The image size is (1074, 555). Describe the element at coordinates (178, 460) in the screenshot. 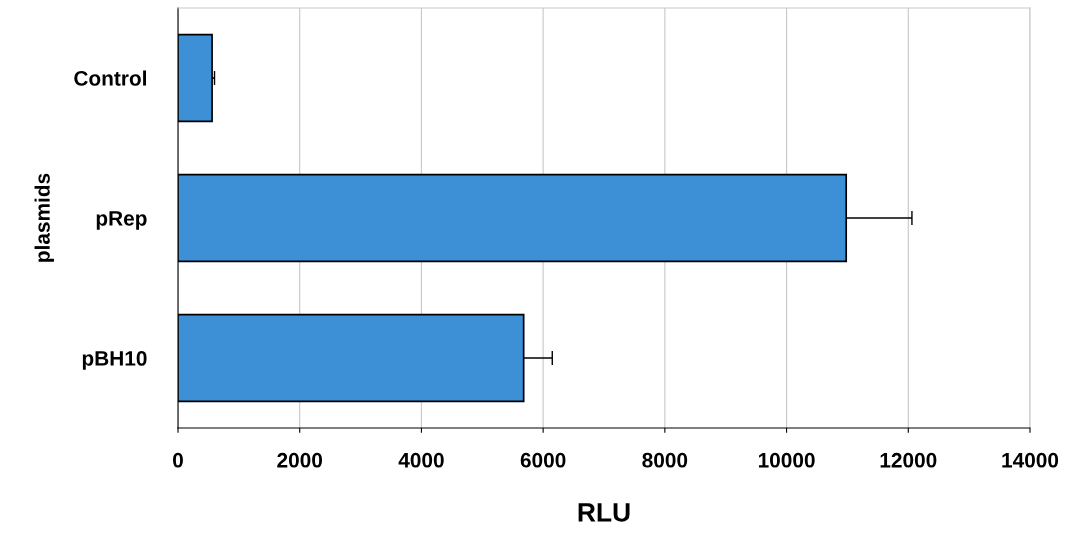

I see `x-tick-label: 0` at that location.